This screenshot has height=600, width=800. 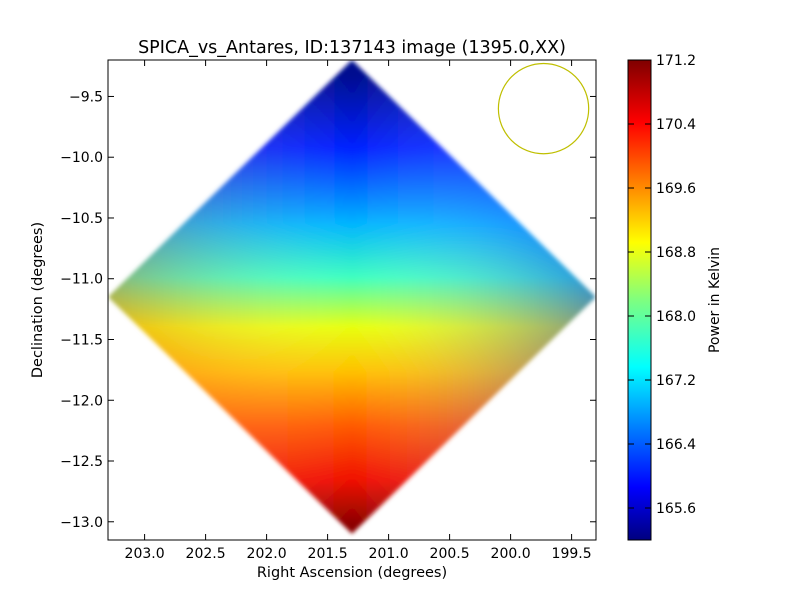 I want to click on y-tick-label: −12.5, so click(x=81, y=462).